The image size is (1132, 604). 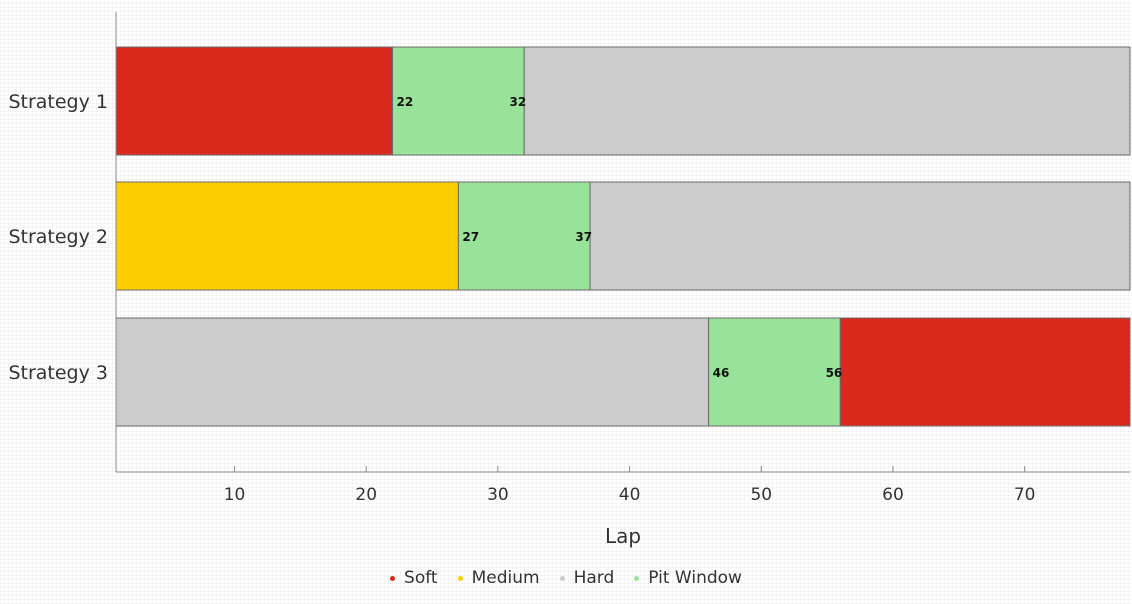 I want to click on legend-item-soft: Soft, so click(x=414, y=578).